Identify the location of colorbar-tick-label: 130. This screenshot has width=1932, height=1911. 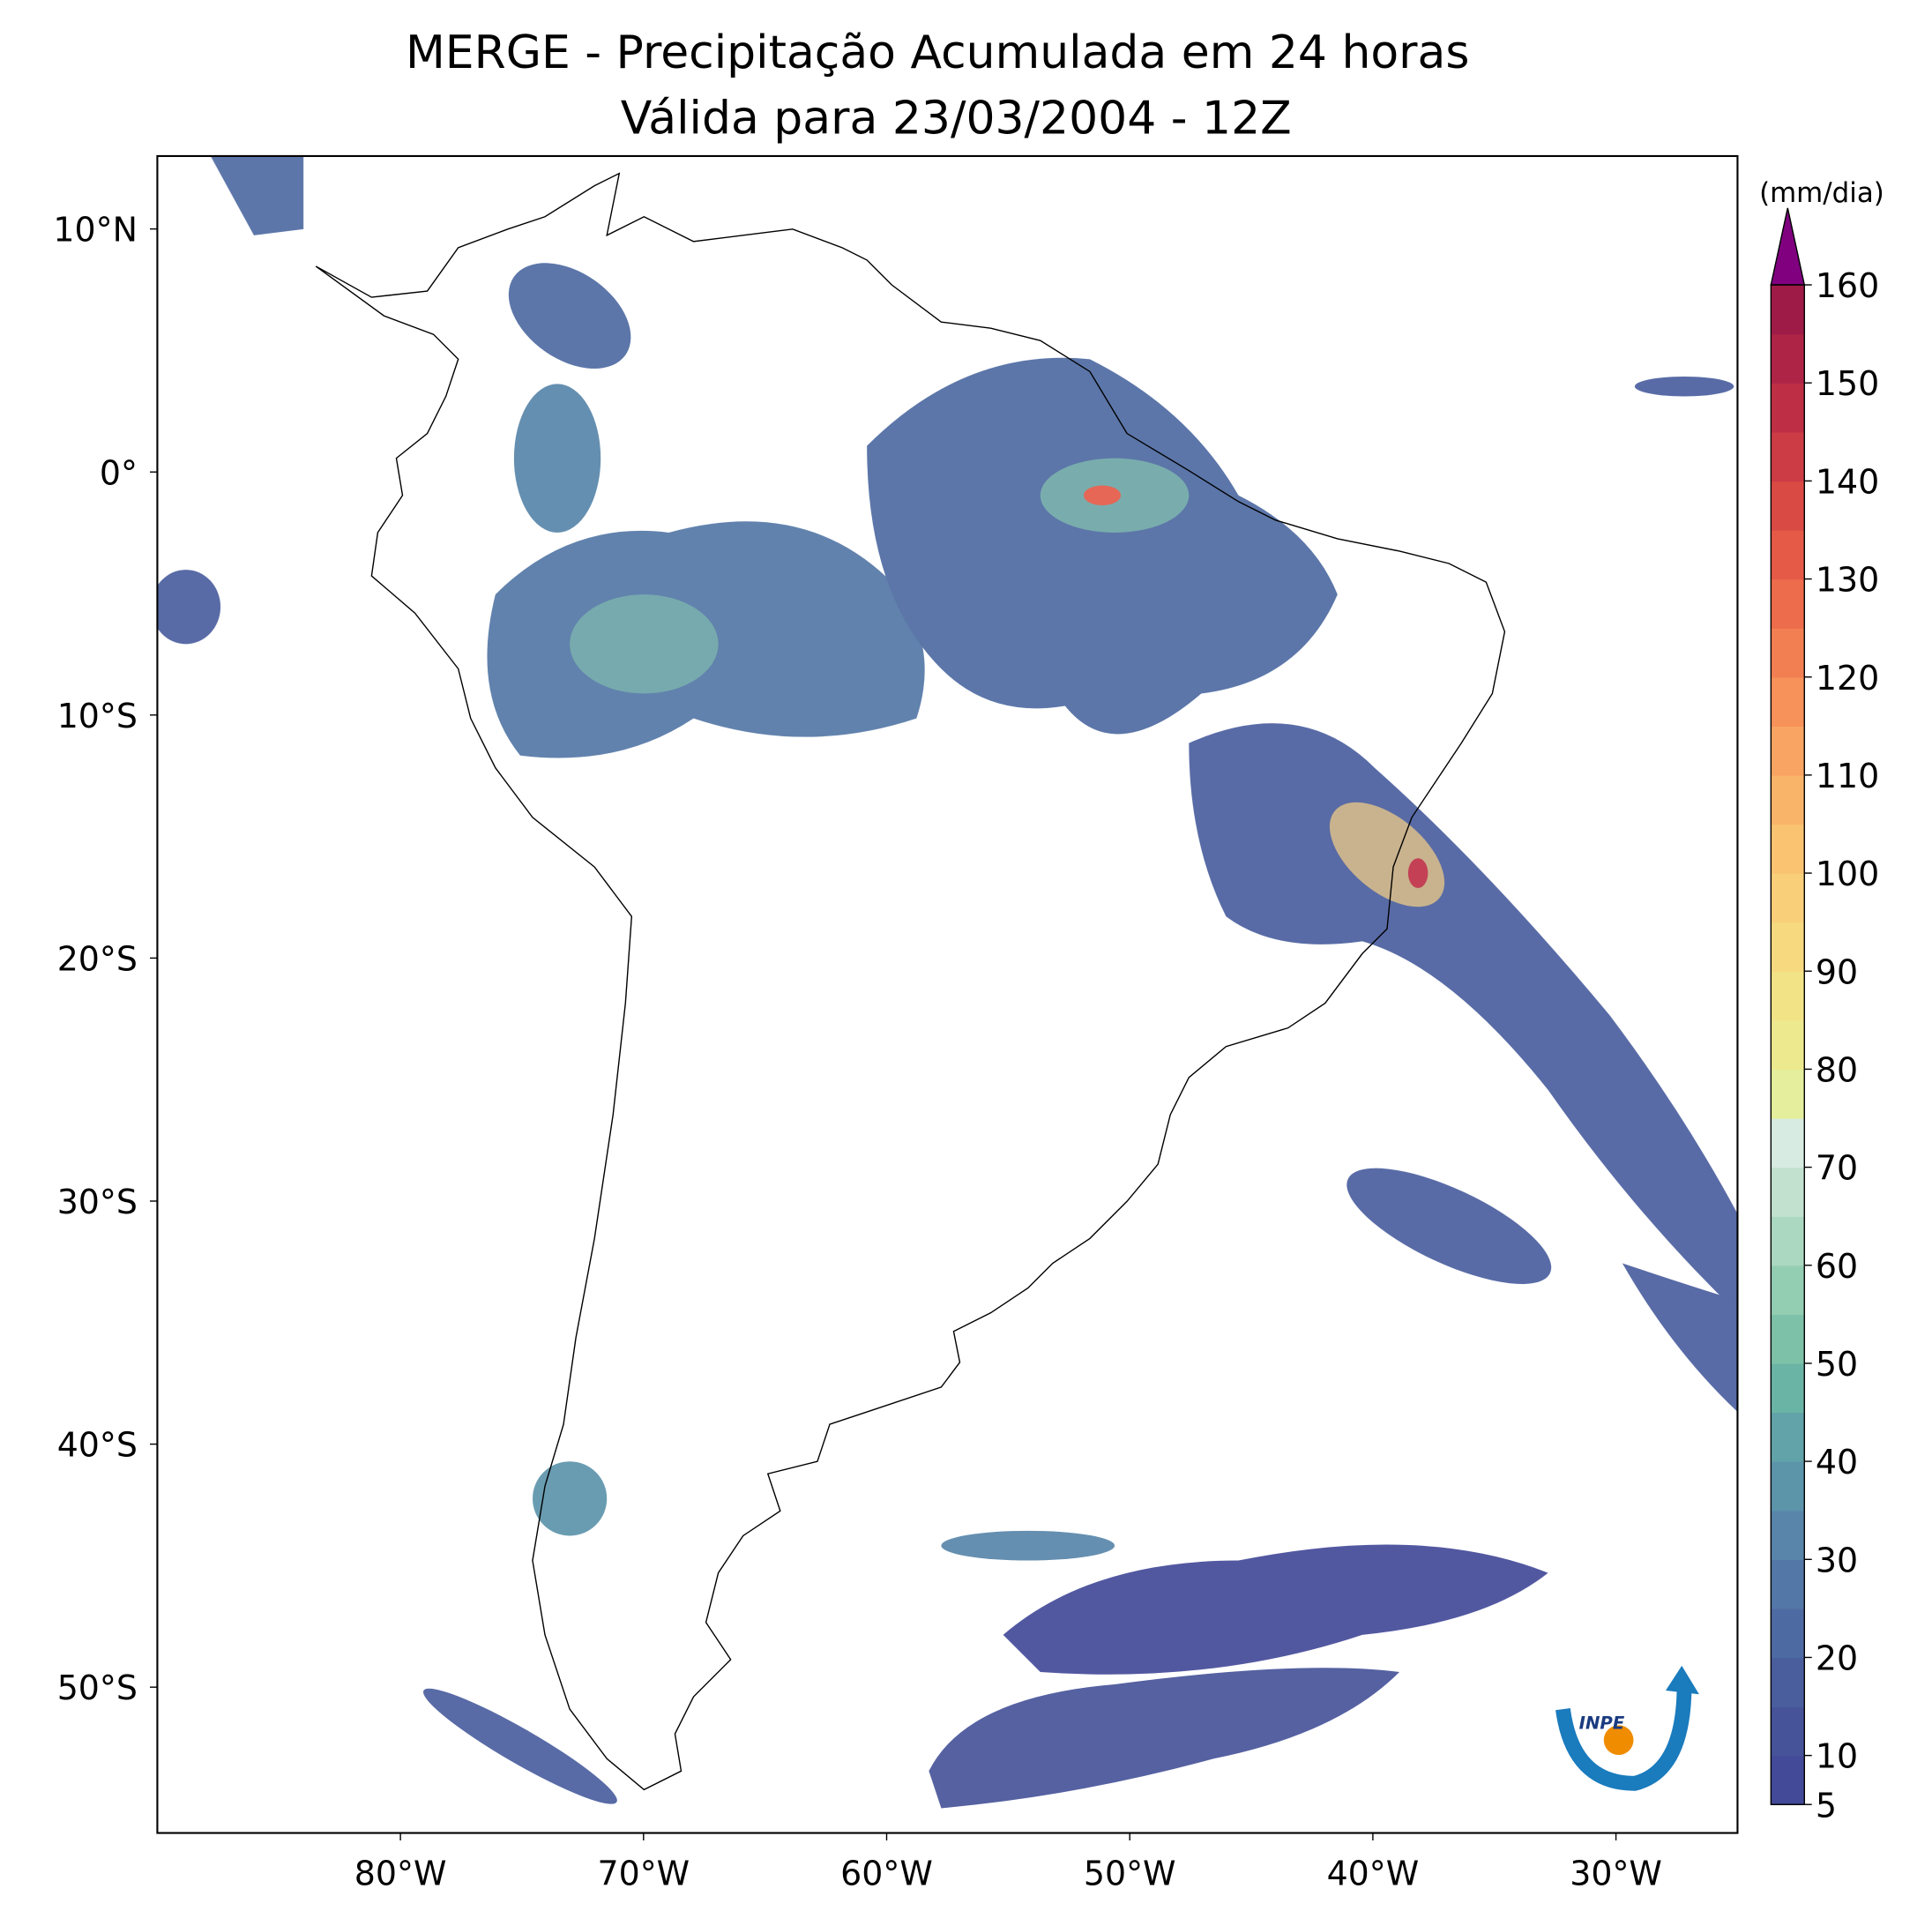
(1847, 580).